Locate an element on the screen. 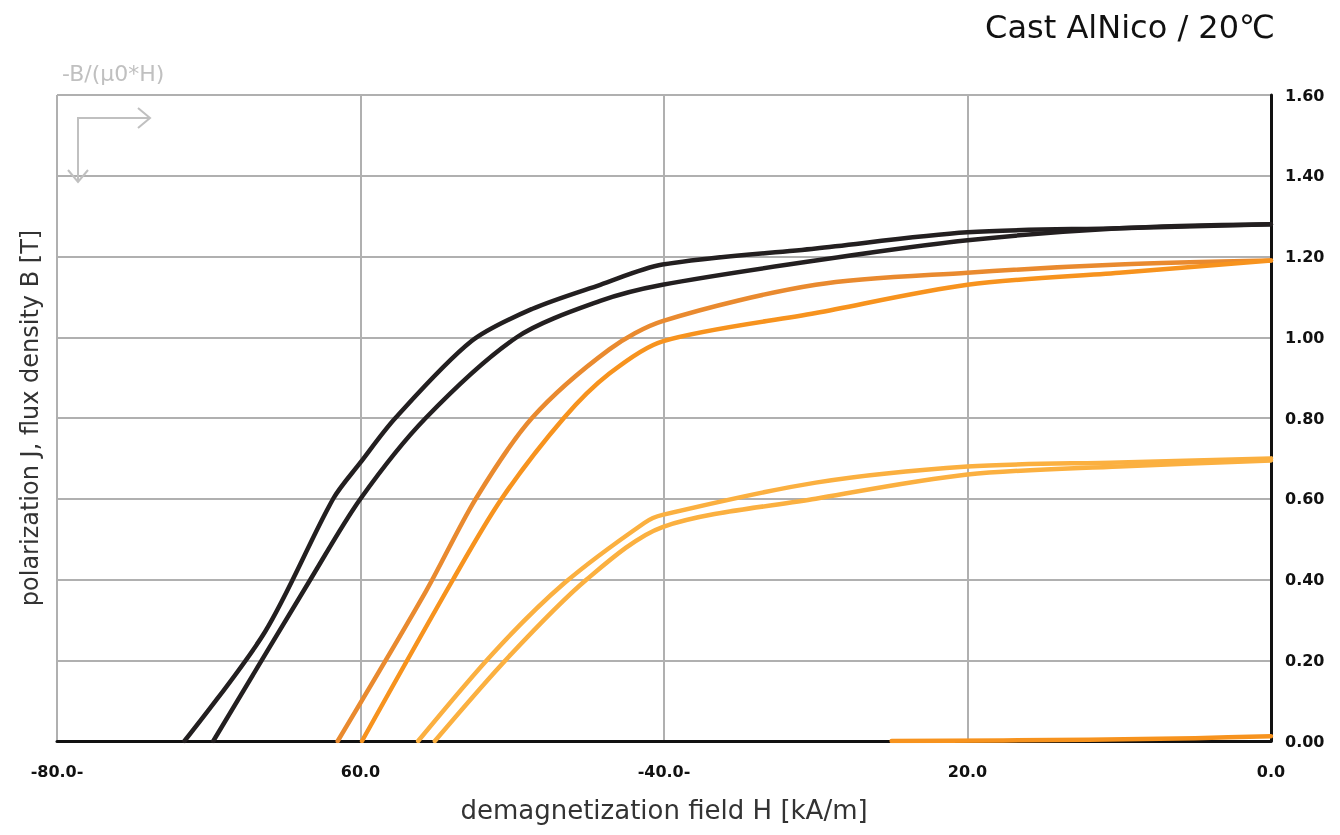 Image resolution: width=1340 pixels, height=835 pixels. text: -B/(μ0*H) is located at coordinates (113, 73).